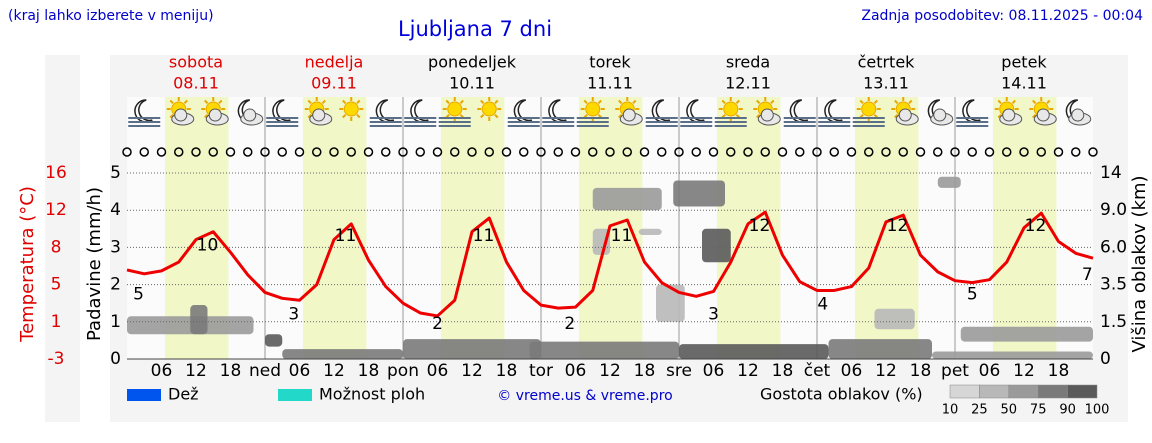 This screenshot has width=1152, height=443. Describe the element at coordinates (1082, 391) in the screenshot. I see `density-box` at that location.